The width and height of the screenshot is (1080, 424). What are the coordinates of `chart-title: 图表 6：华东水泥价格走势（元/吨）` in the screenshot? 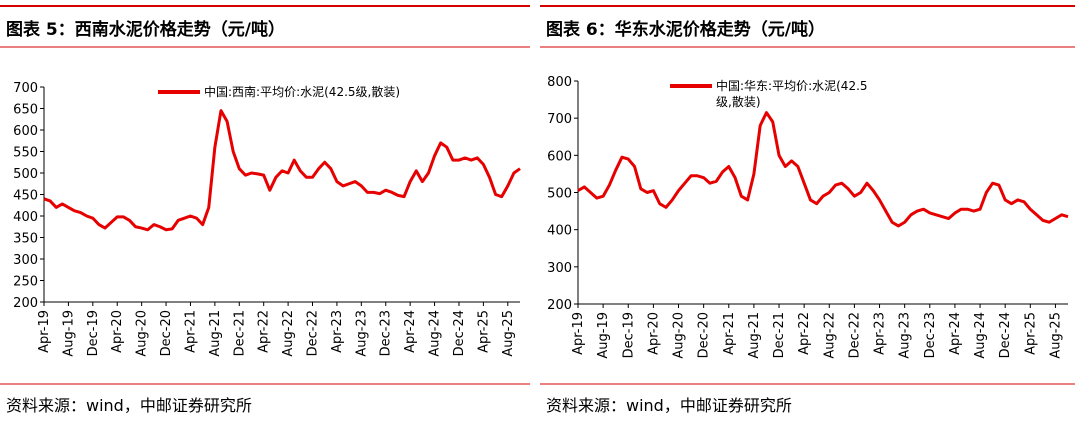 It's located at (685, 29).